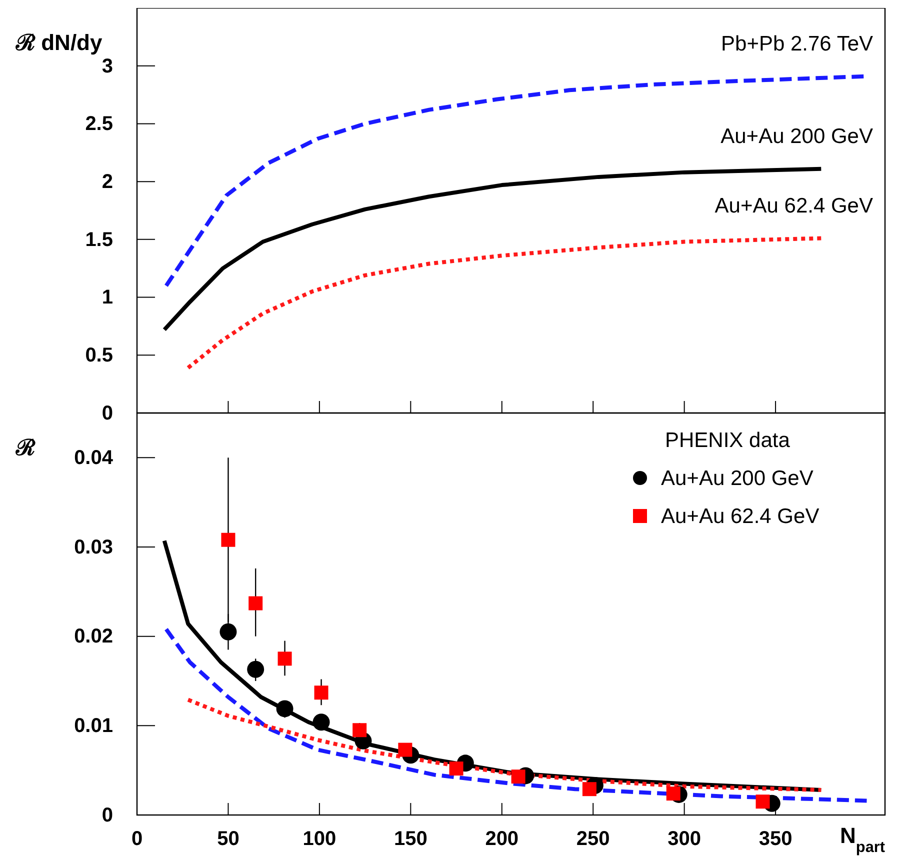  Describe the element at coordinates (737, 478) in the screenshot. I see `legend-label: Au+Au 200 GeV` at that location.